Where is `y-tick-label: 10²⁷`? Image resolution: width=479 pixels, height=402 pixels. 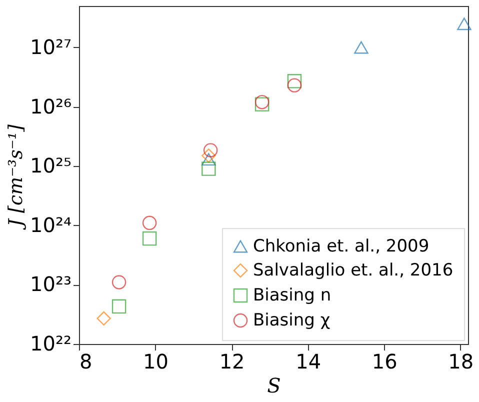 y-tick-label: 10²⁷ is located at coordinates (51, 46).